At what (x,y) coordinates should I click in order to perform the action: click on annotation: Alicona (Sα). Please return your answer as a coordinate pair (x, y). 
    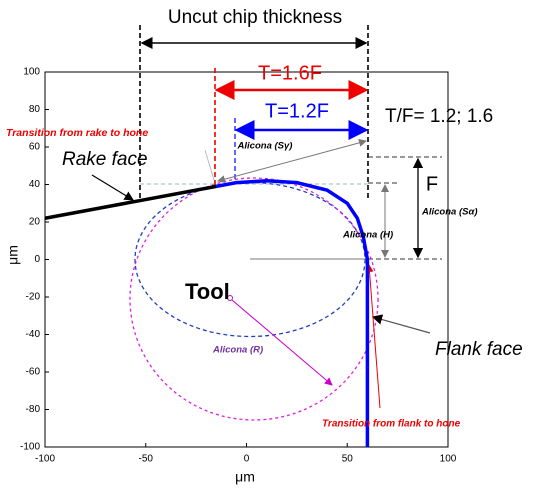
    Looking at the image, I should click on (449, 212).